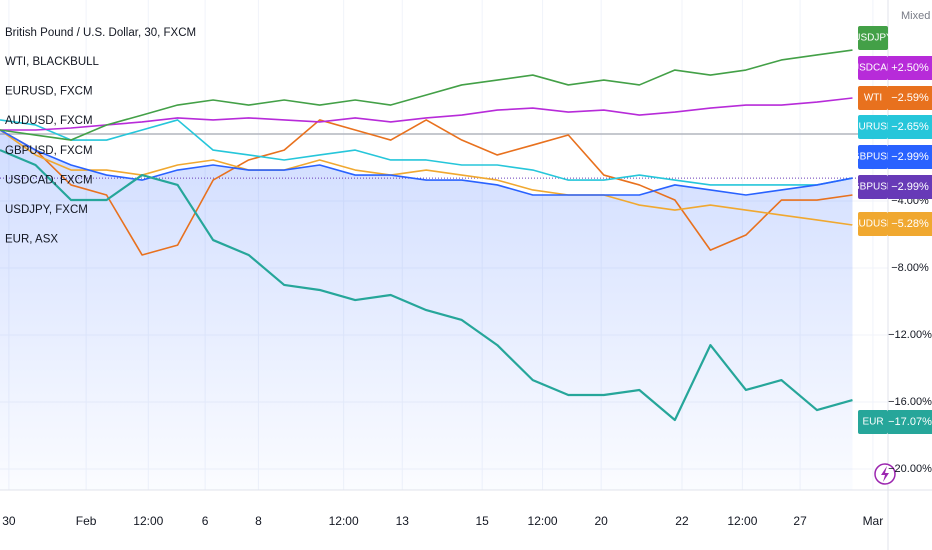  Describe the element at coordinates (910, 268) in the screenshot. I see `y-tick-label: −8.00%` at that location.